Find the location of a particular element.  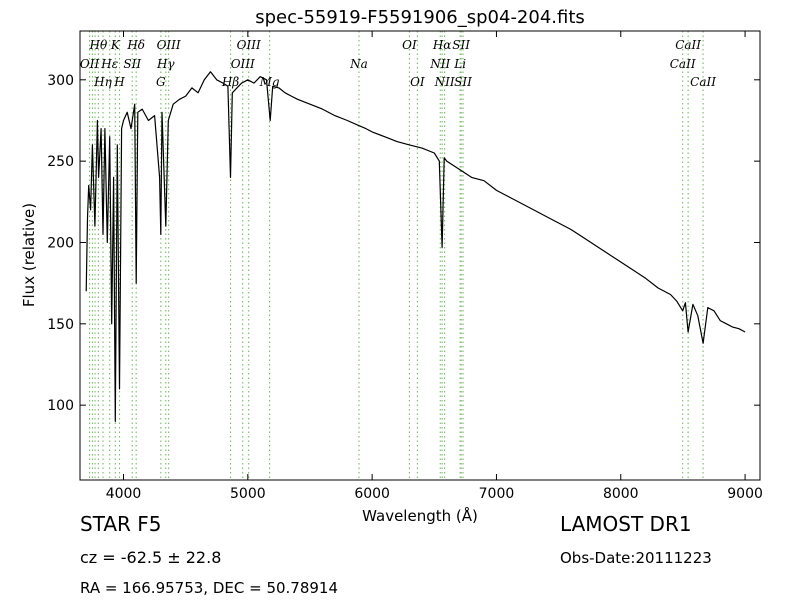

marker-label-28: CaII is located at coordinates (703, 82).